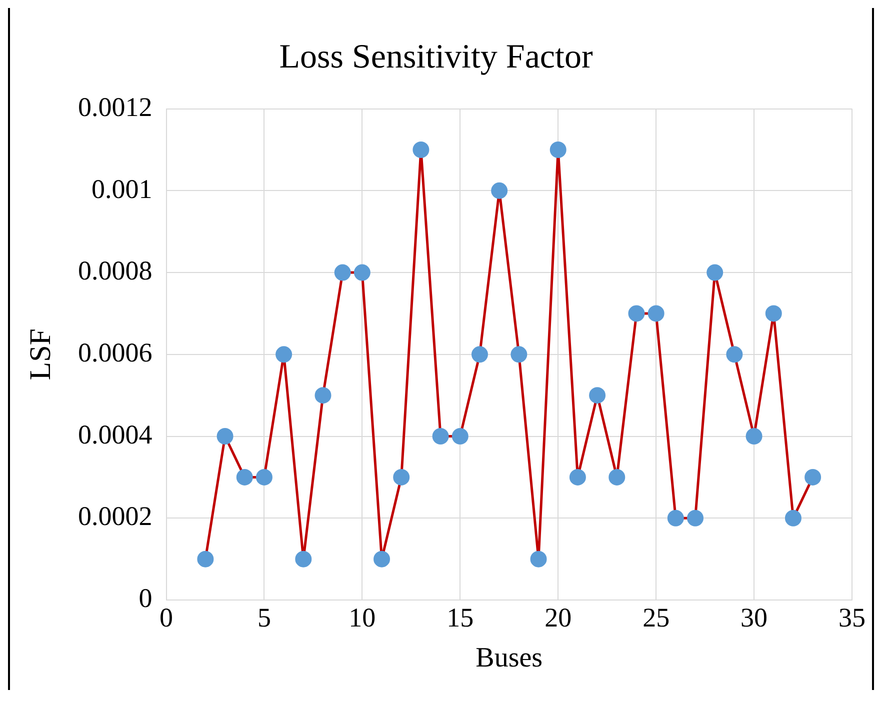 The image size is (882, 702). What do you see at coordinates (852, 617) in the screenshot?
I see `x-tick-label: 35` at bounding box center [852, 617].